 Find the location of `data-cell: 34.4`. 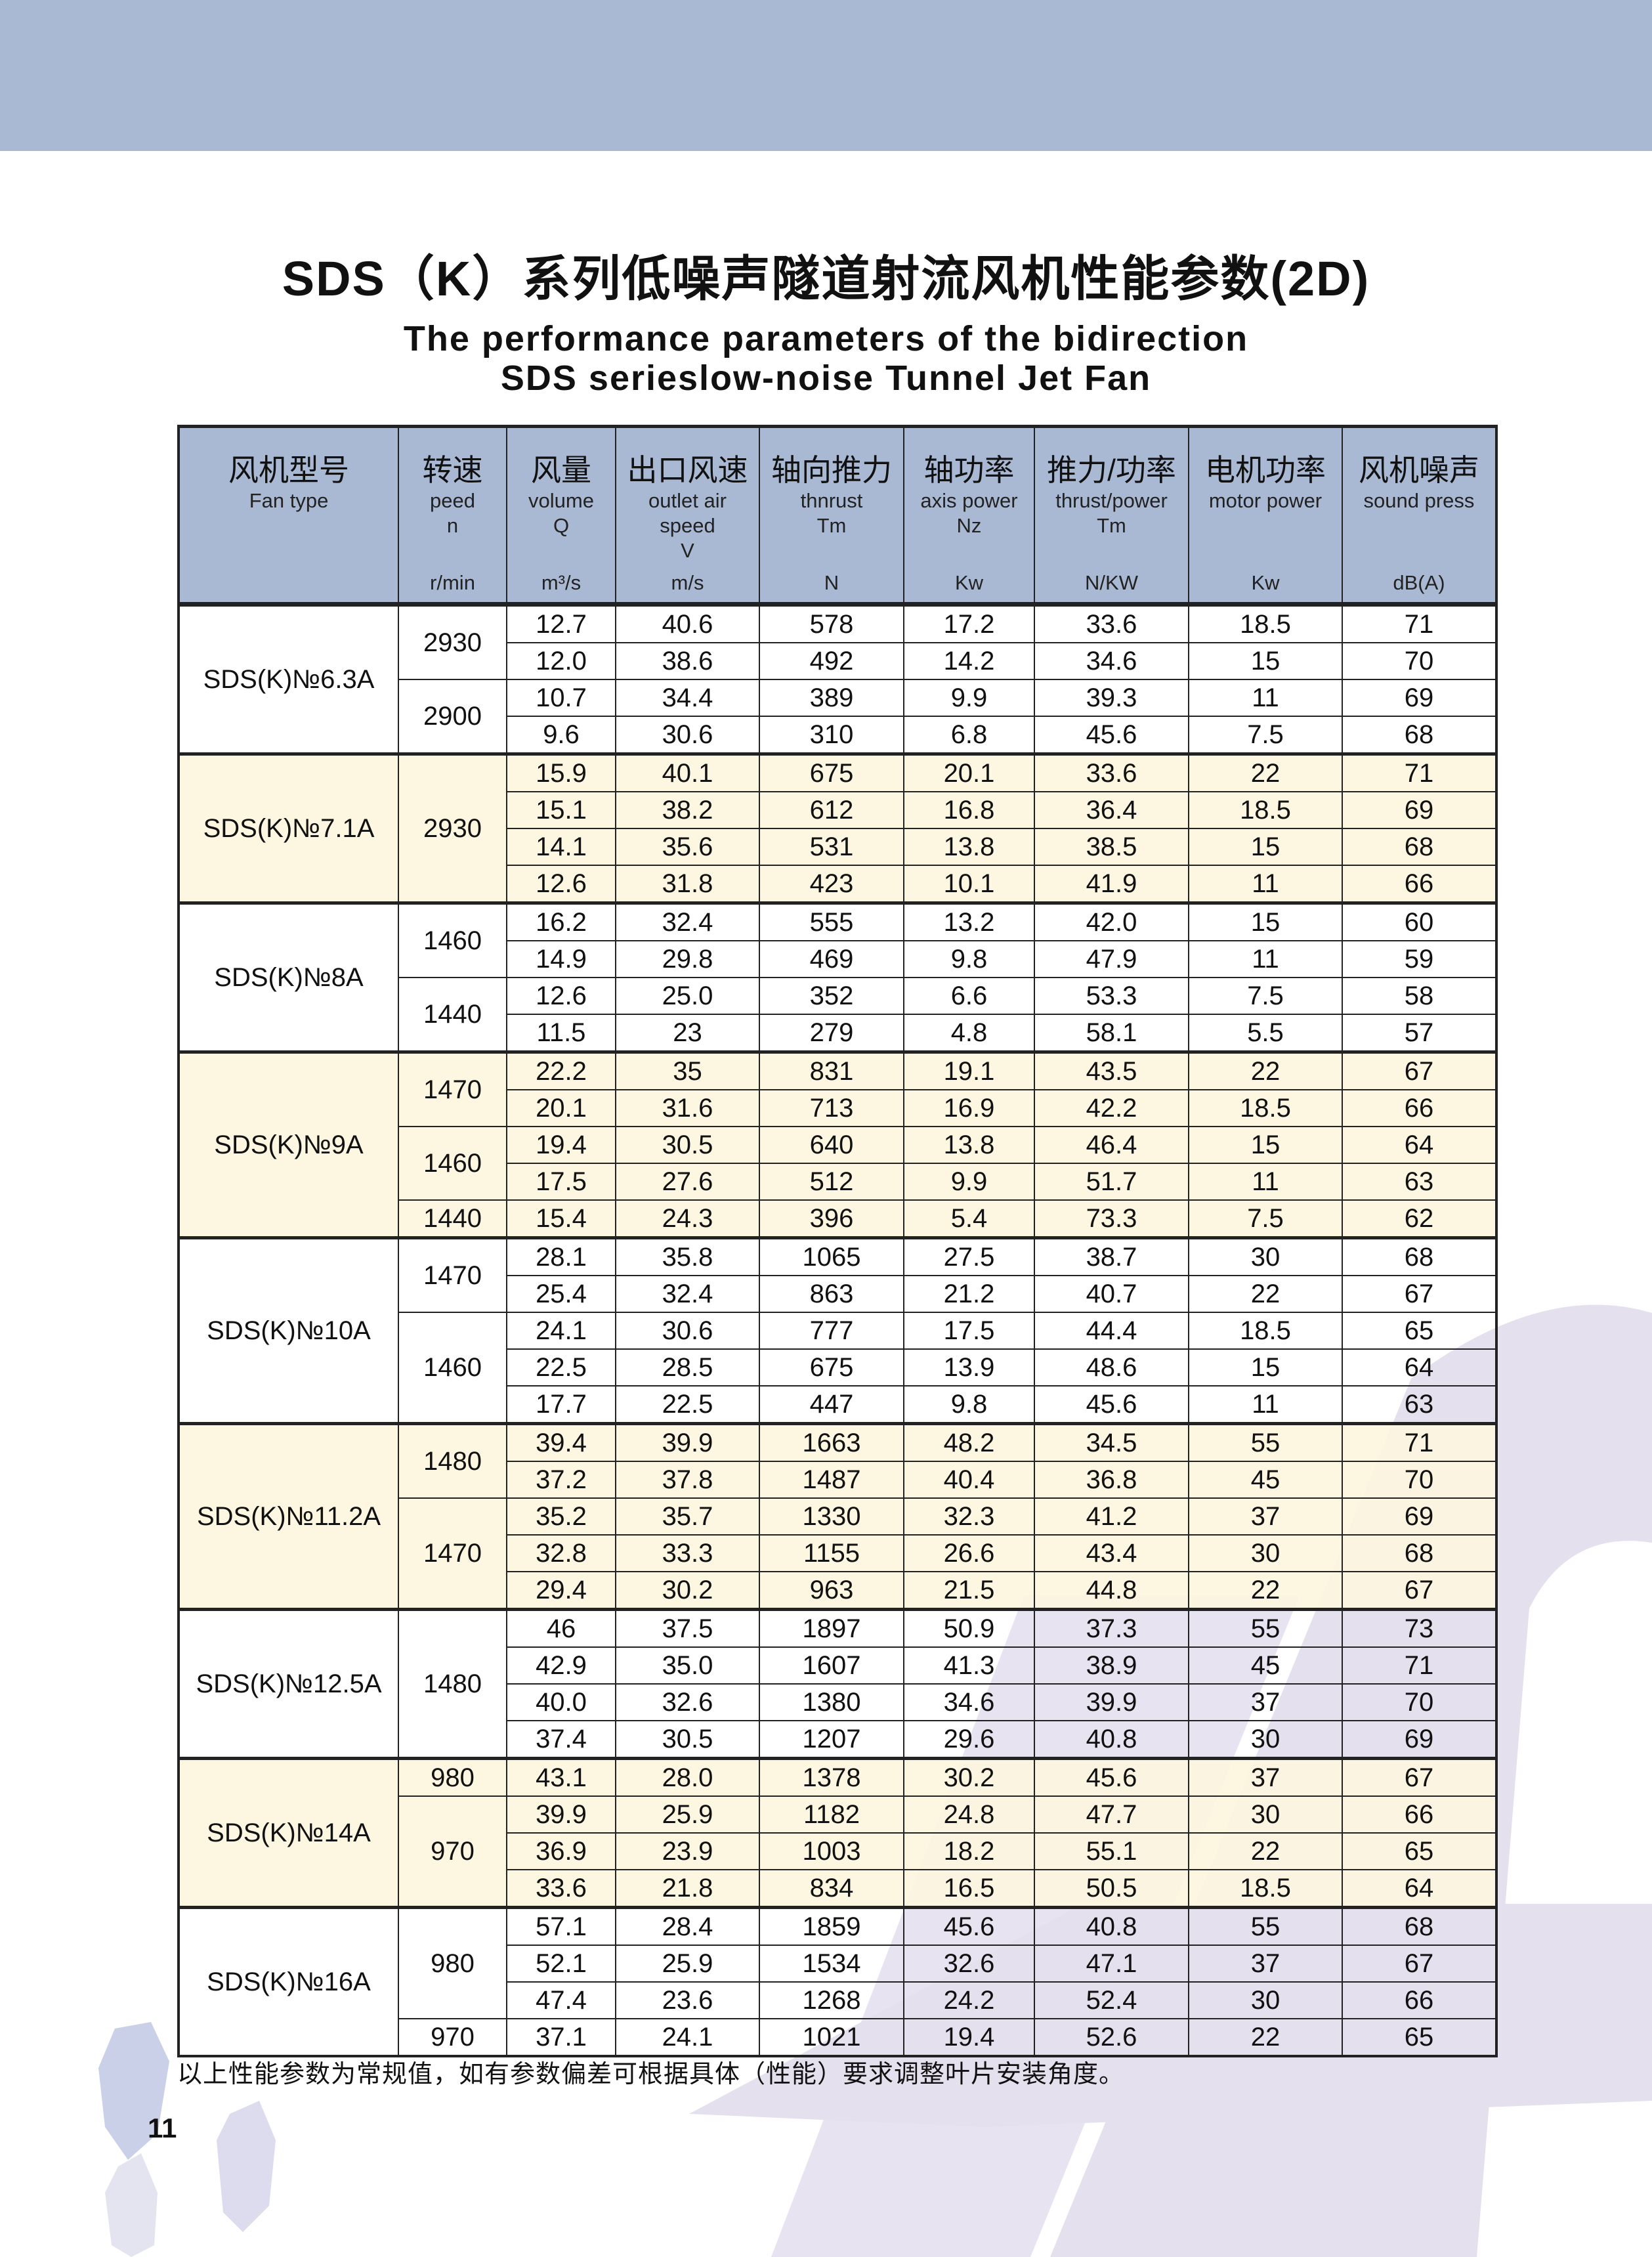

data-cell: 34.4 is located at coordinates (687, 698).